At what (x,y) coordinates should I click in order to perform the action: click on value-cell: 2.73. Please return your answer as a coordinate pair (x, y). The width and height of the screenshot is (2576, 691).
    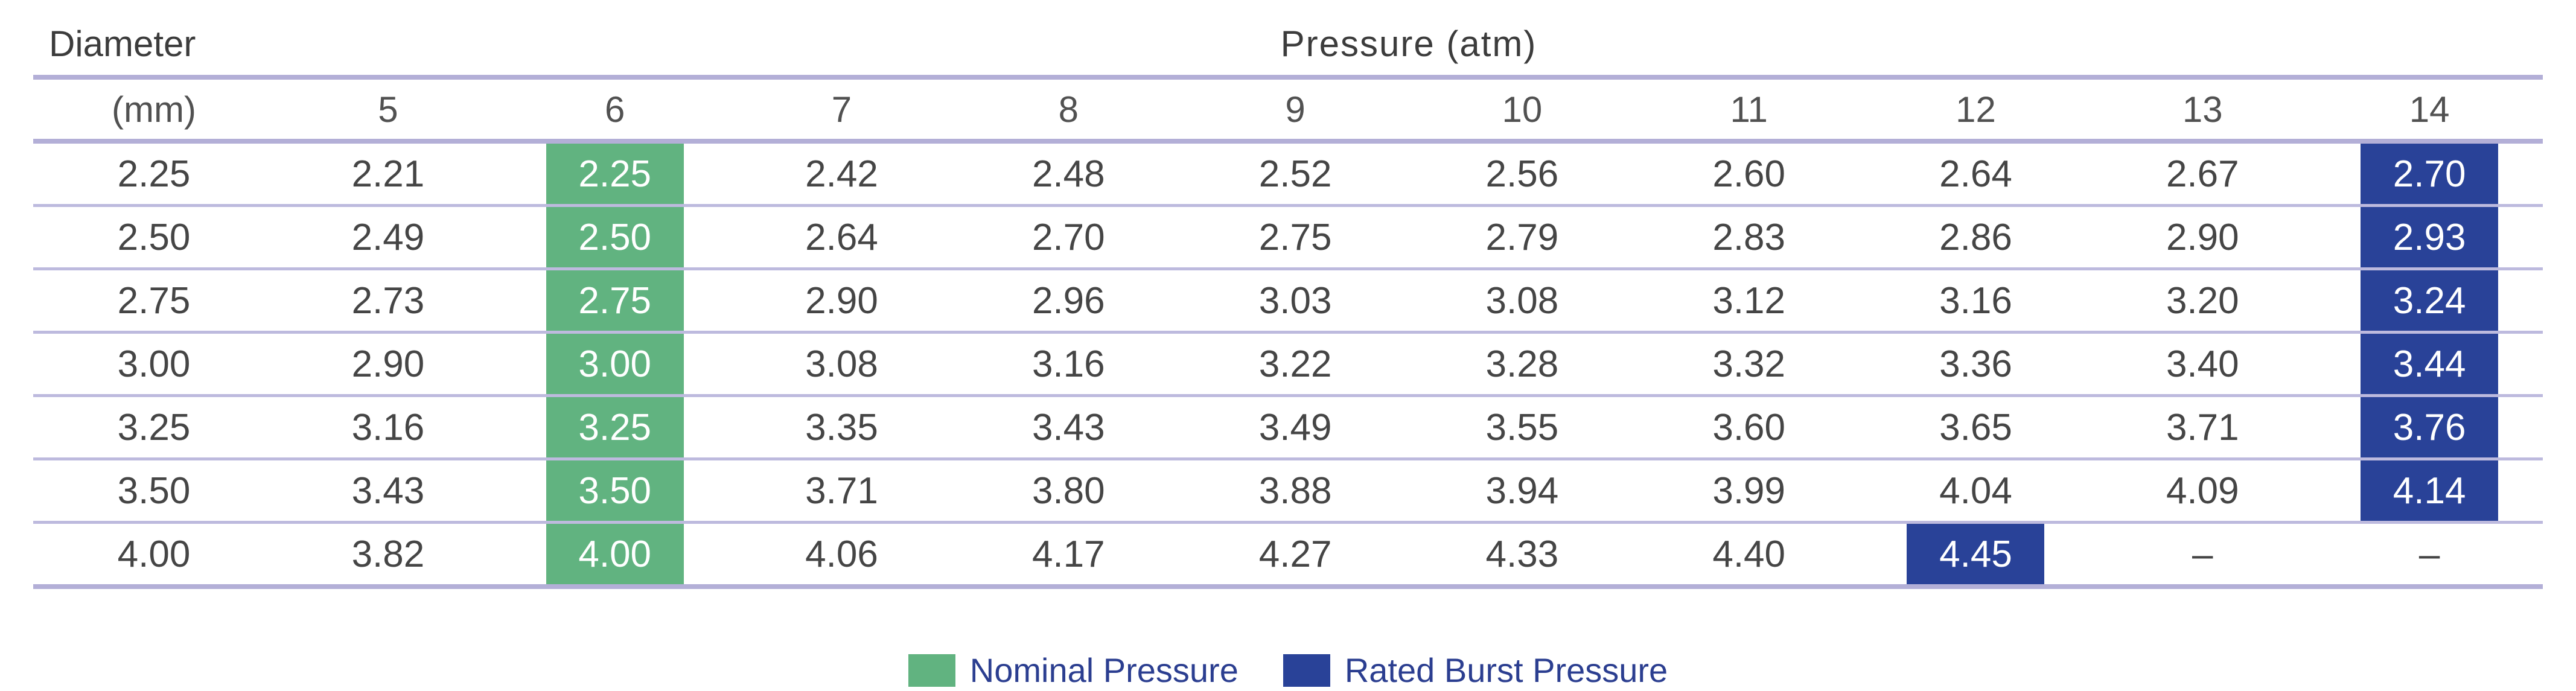
    Looking at the image, I should click on (388, 299).